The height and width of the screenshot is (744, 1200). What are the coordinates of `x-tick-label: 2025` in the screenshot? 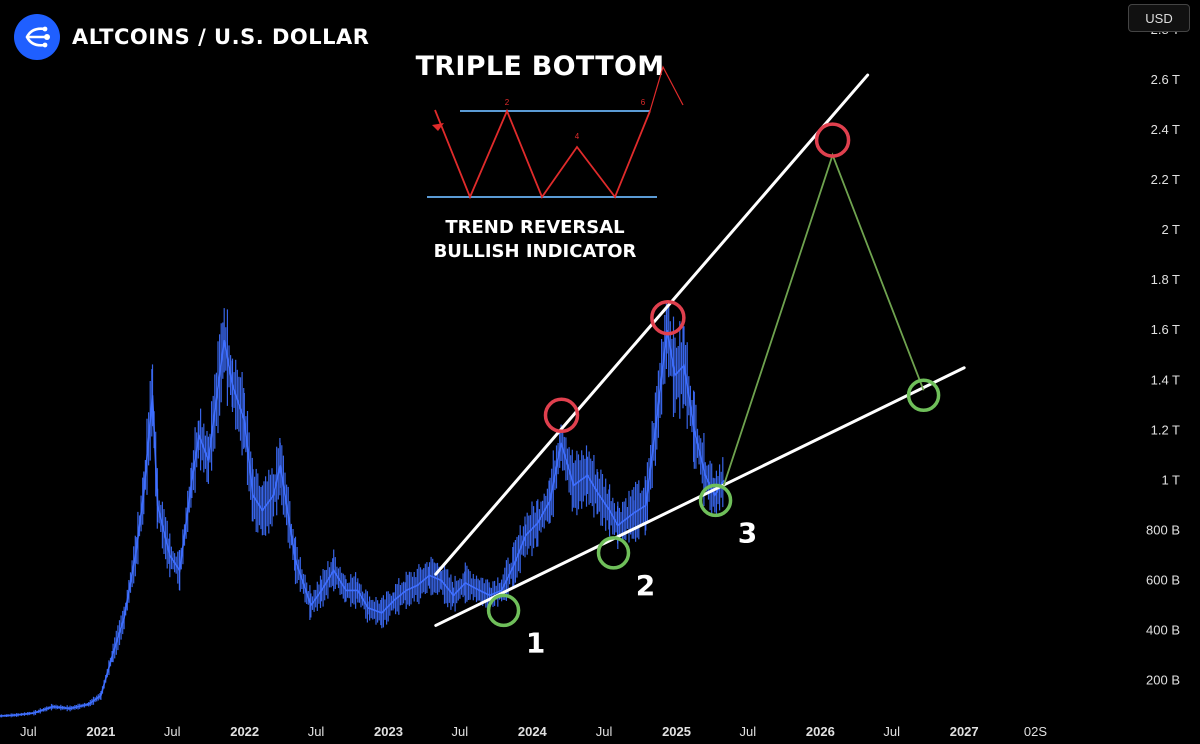 It's located at (676, 731).